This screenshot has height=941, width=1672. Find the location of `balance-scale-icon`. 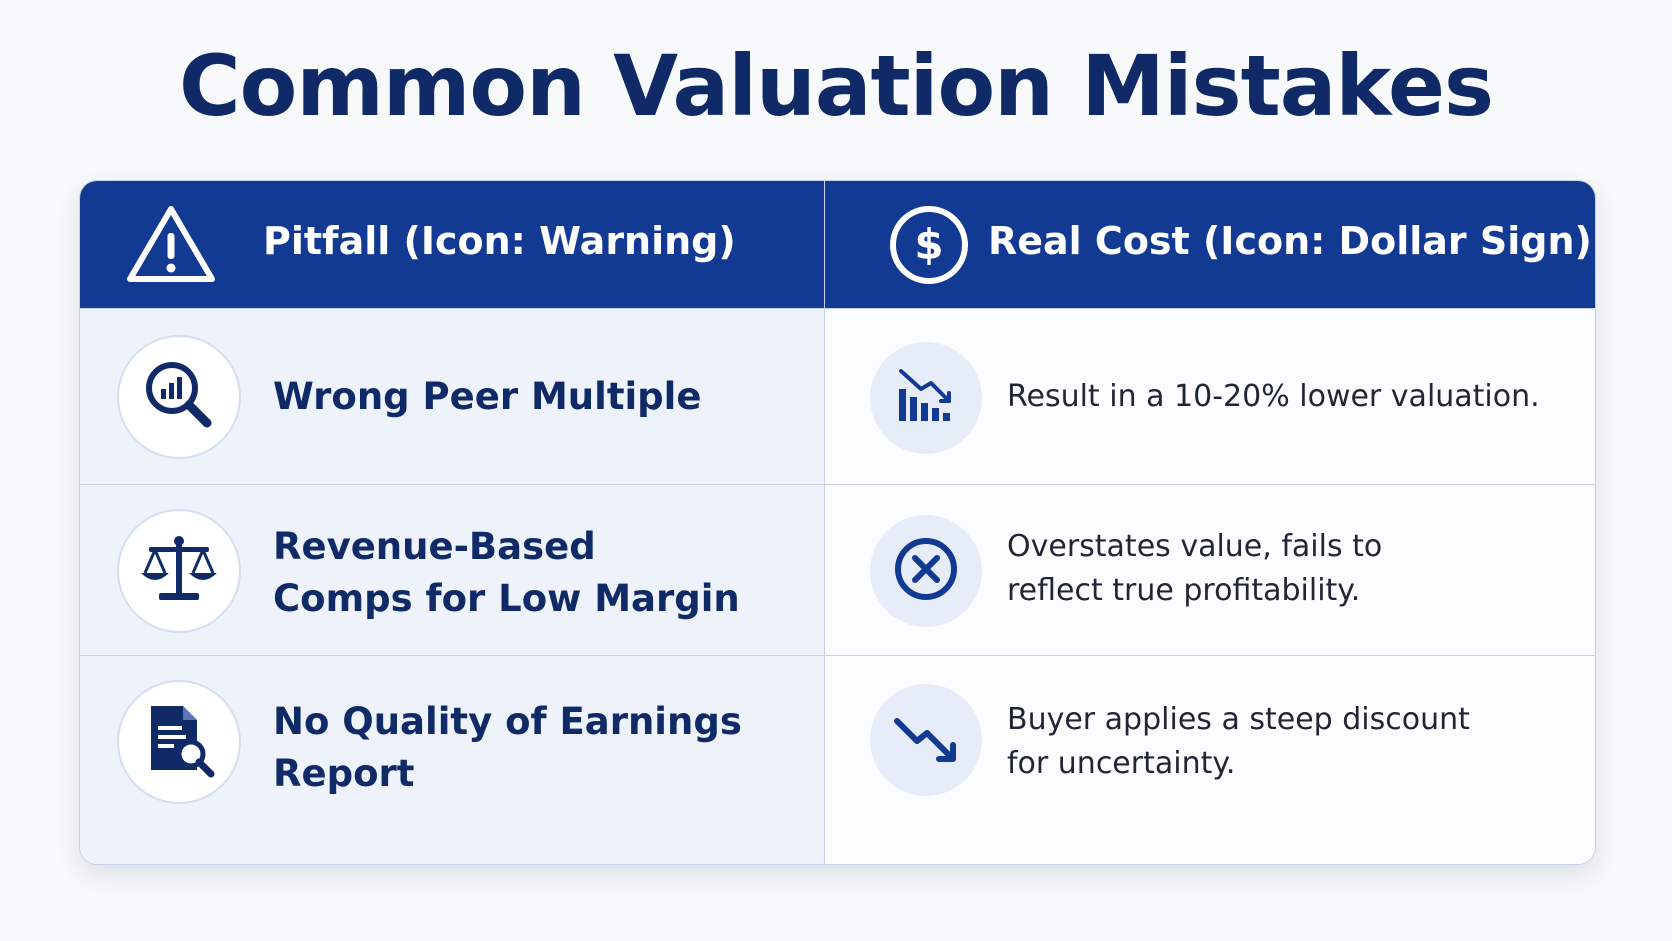

balance-scale-icon is located at coordinates (179, 571).